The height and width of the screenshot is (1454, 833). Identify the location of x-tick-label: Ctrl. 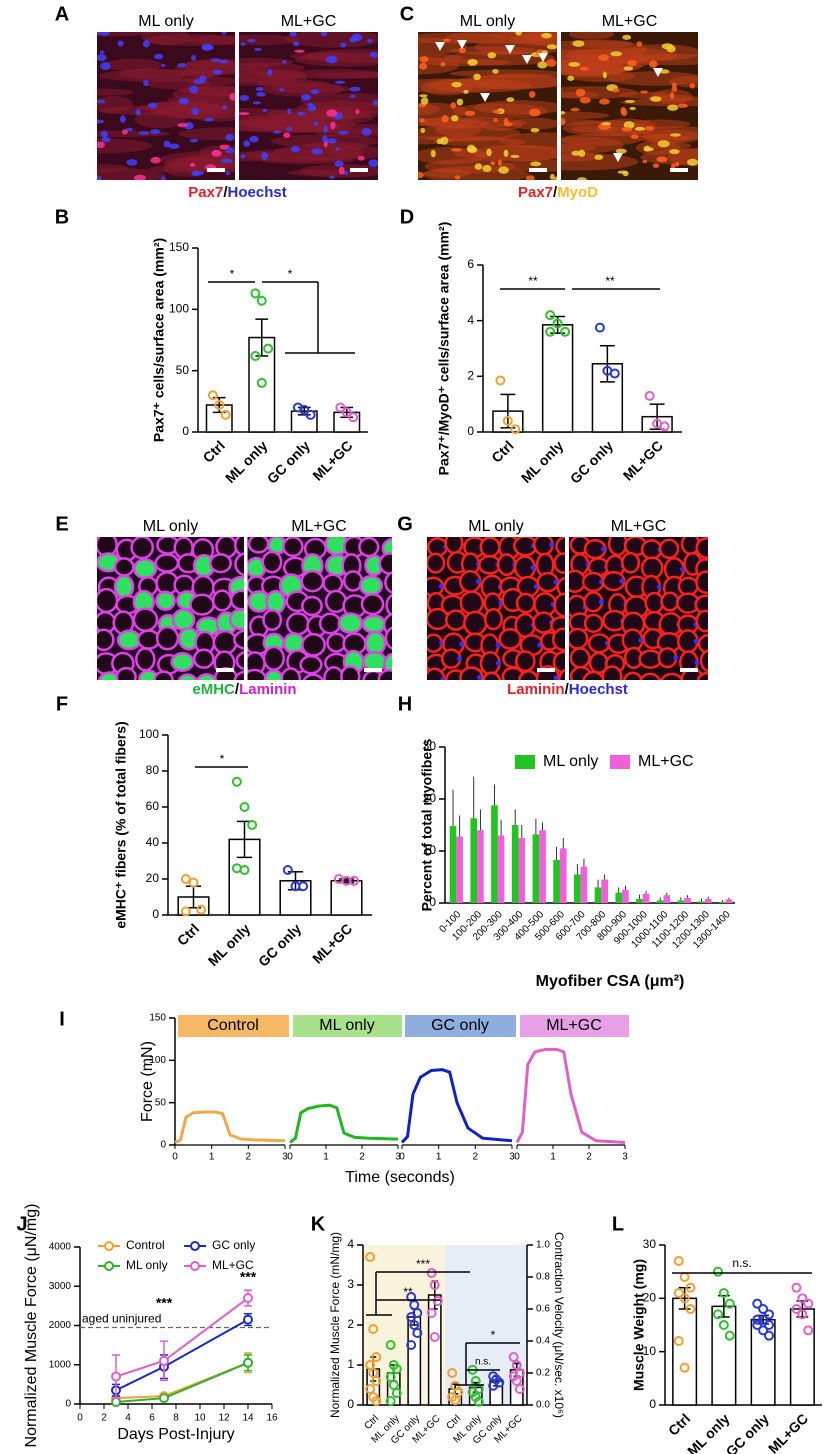
(679, 1424).